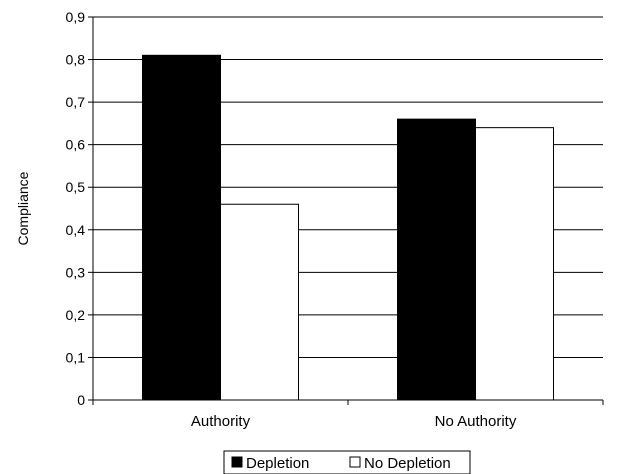 This screenshot has width=619, height=474. I want to click on legend-swatch-no-depletion, so click(355, 462).